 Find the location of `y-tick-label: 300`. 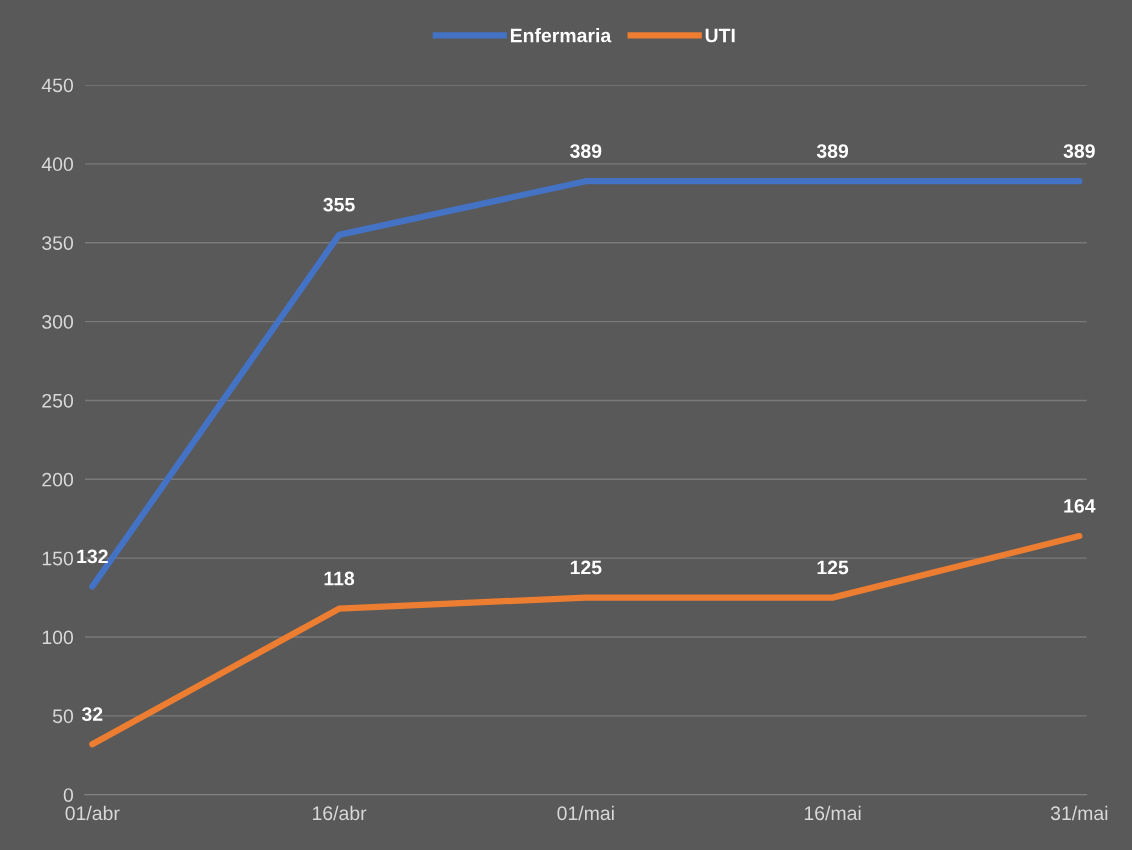

y-tick-label: 300 is located at coordinates (58, 322).